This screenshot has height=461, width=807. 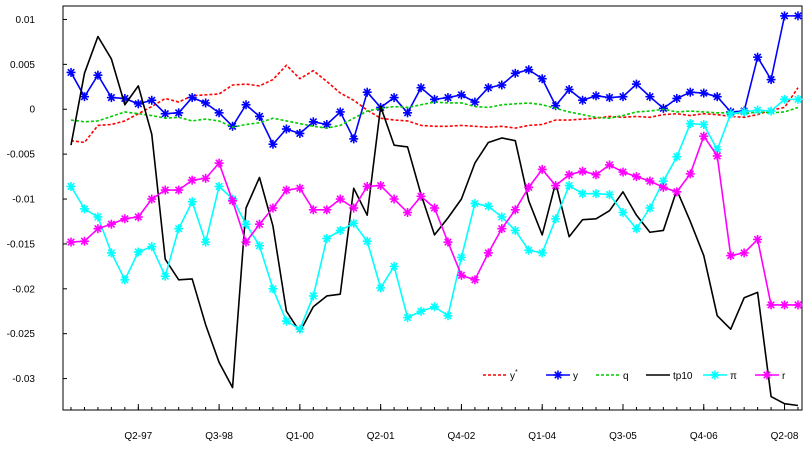 I want to click on legend-label: y*, so click(x=514, y=375).